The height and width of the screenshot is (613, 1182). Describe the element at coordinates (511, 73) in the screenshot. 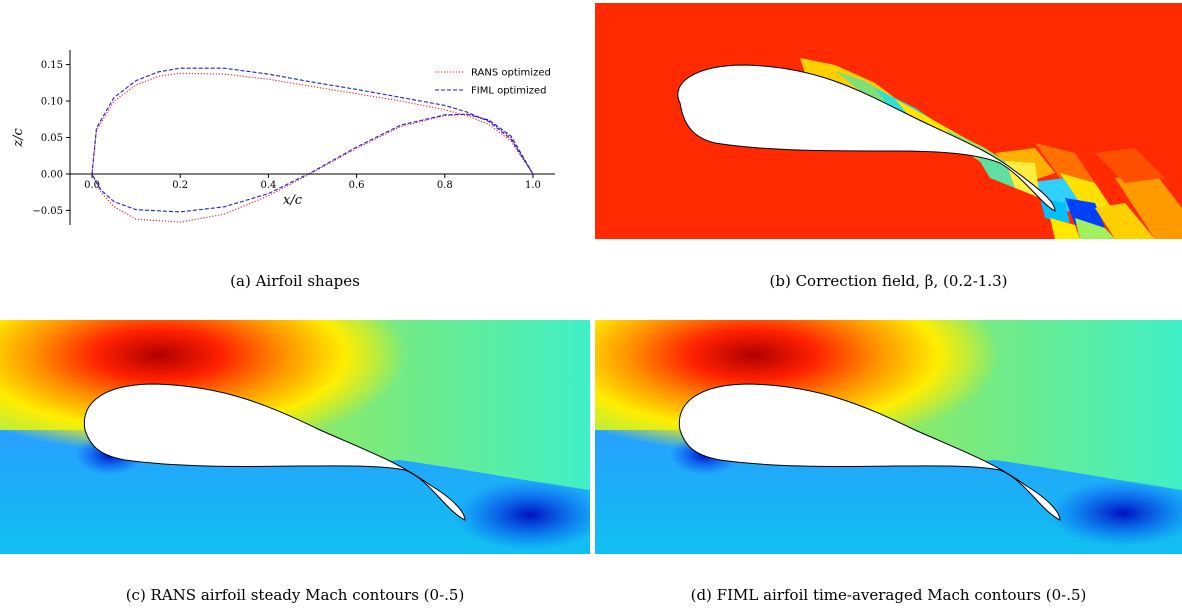

I see `legend-label: RANS optimized` at that location.